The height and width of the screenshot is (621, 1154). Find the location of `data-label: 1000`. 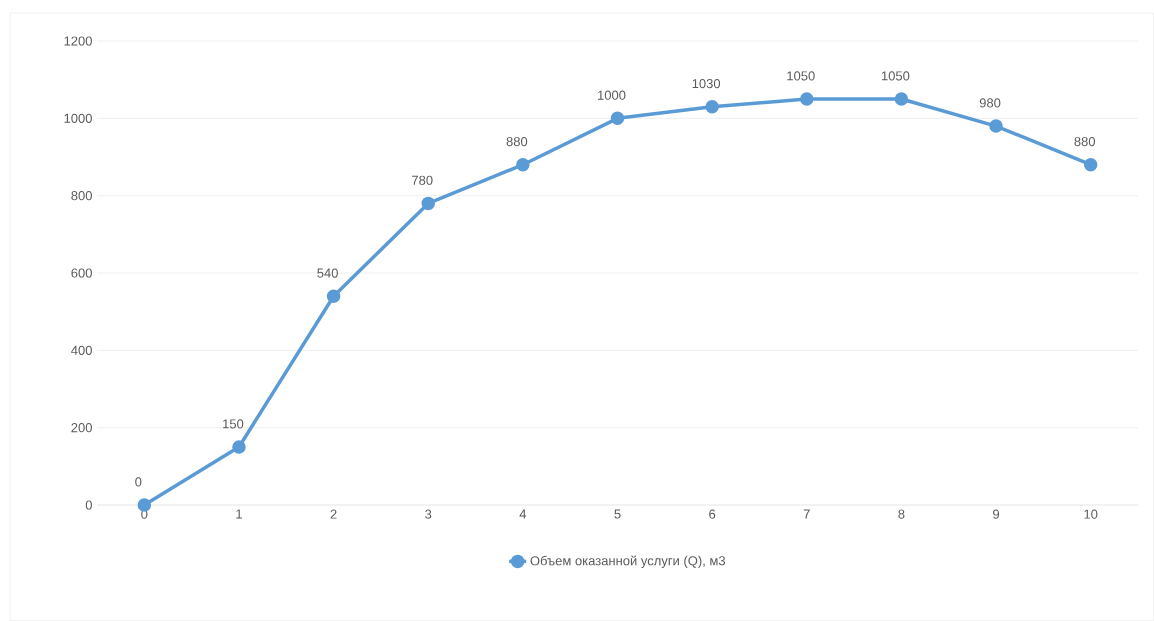

data-label: 1000 is located at coordinates (612, 95).